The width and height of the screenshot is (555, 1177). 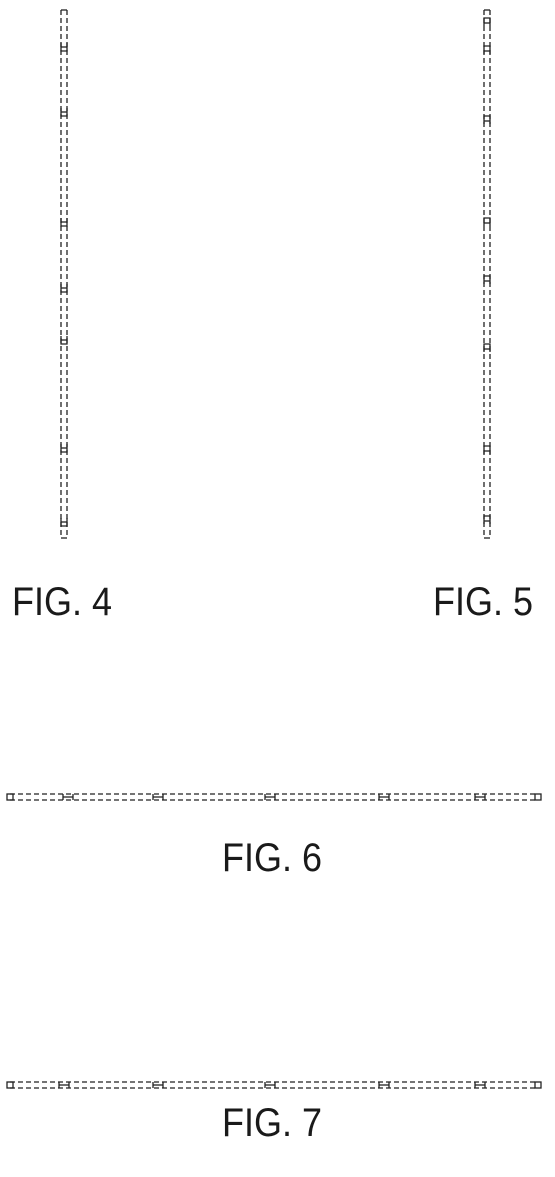 I want to click on fig6-strip, so click(x=274, y=797).